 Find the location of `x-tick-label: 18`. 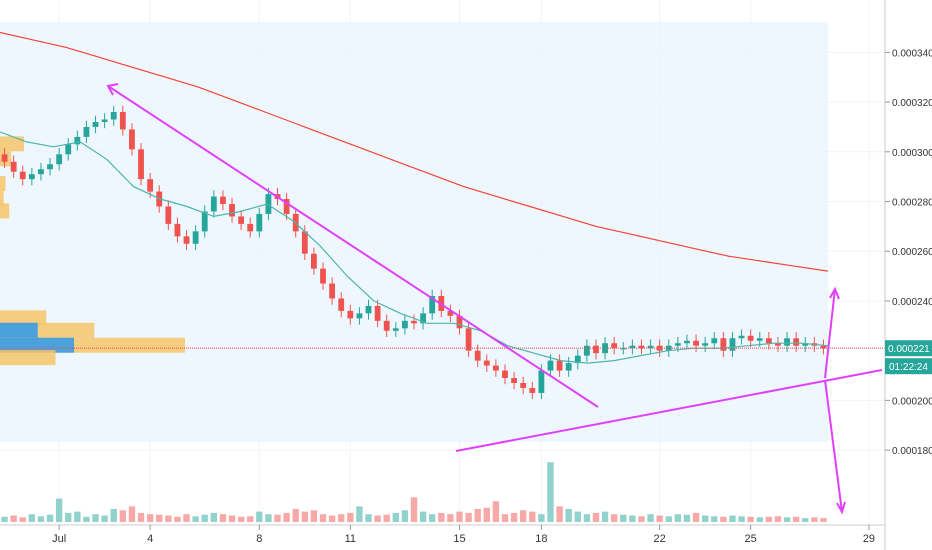

x-tick-label: 18 is located at coordinates (541, 539).